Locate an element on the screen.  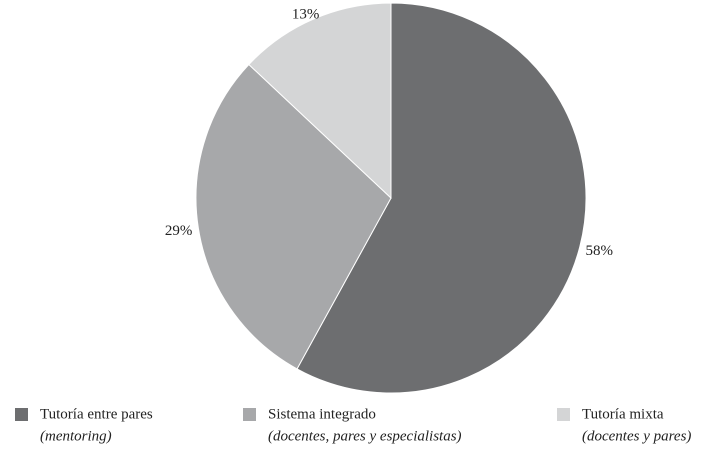
slice-label: 13% is located at coordinates (306, 14).